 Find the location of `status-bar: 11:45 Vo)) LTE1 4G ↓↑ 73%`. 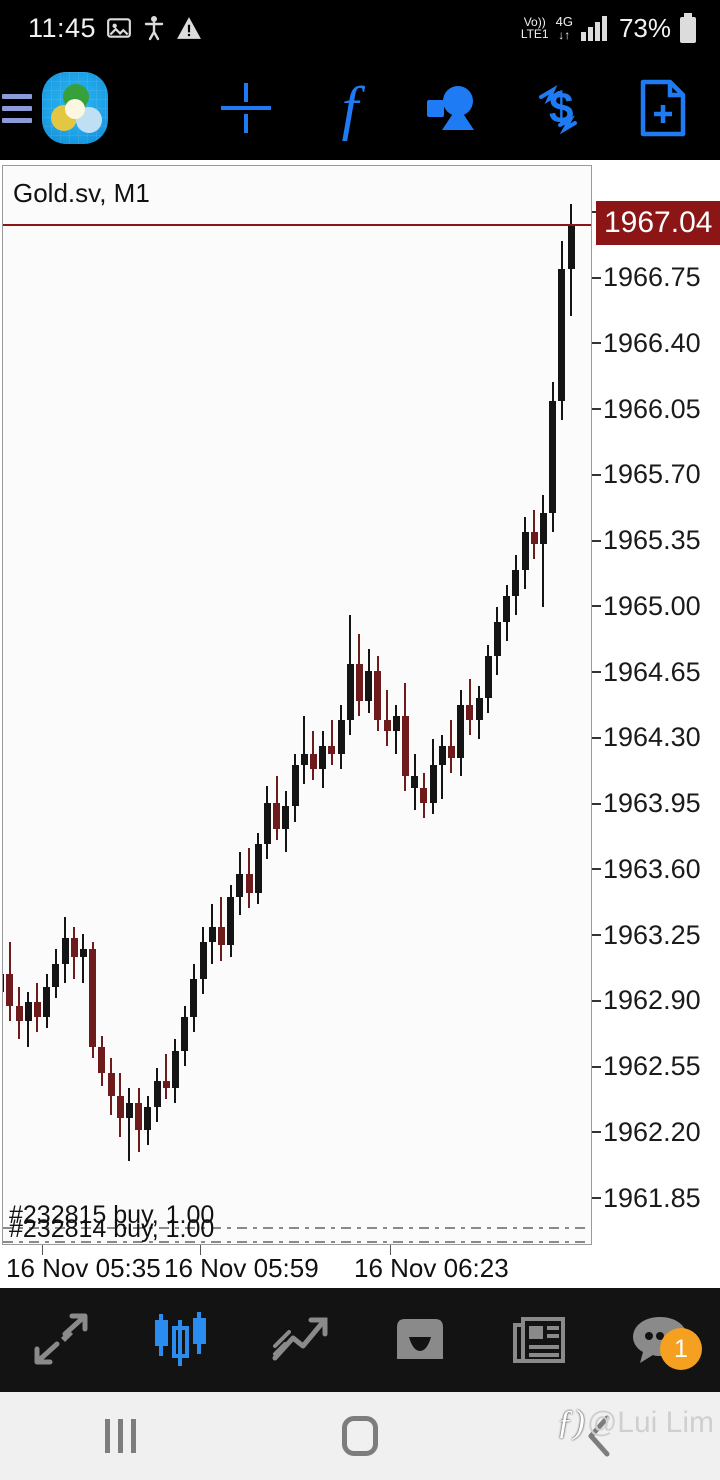

status-bar: 11:45 Vo)) LTE1 4G ↓↑ 73% is located at coordinates (360, 28).